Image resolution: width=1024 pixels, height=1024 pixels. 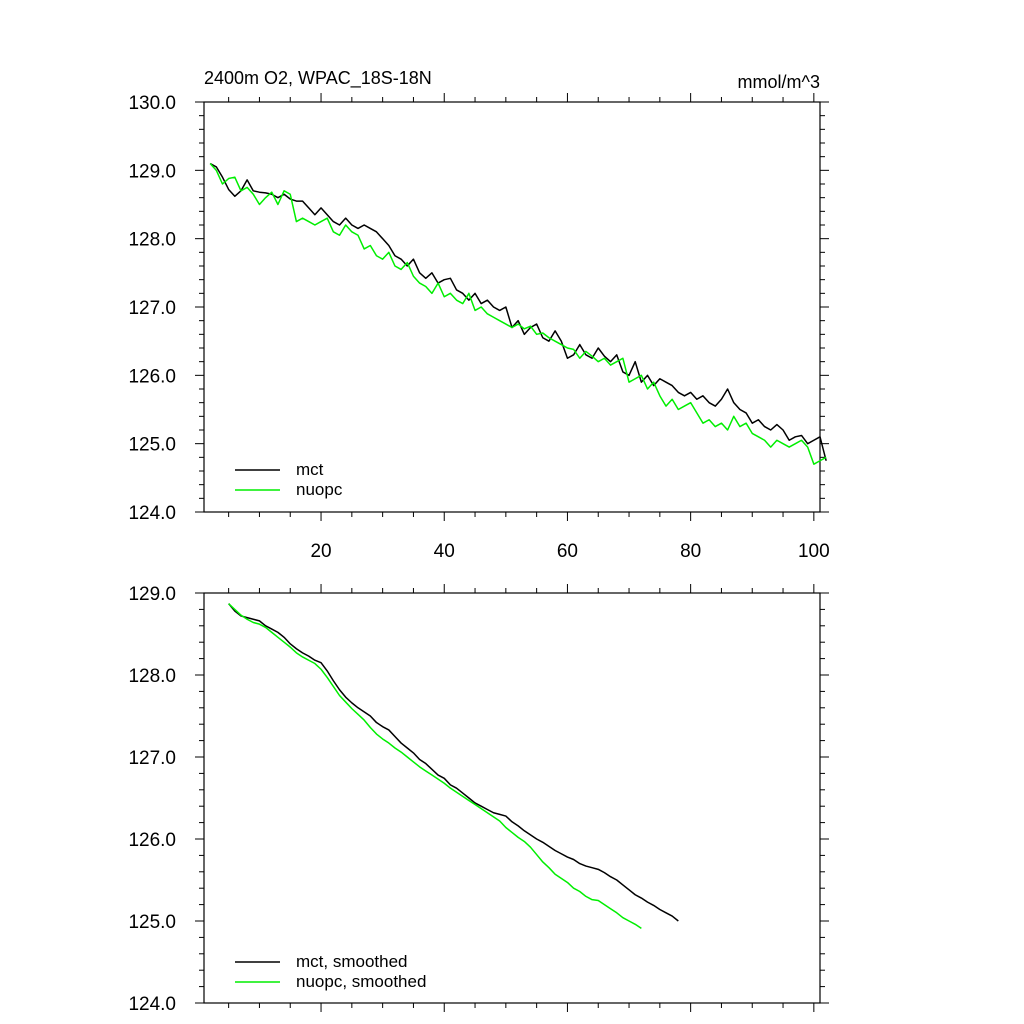 I want to click on series-lines, so click(x=453, y=766).